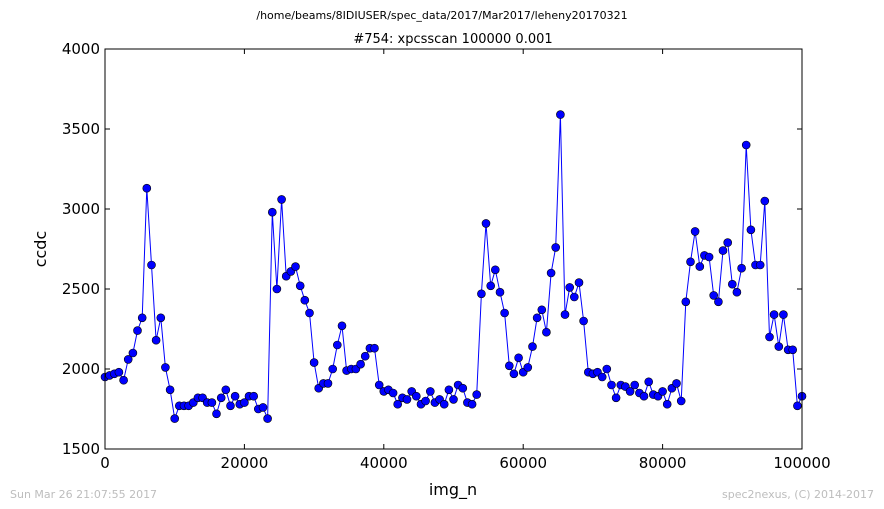 The image size is (884, 509). Describe the element at coordinates (81, 289) in the screenshot. I see `y-tick-label: 2500` at that location.